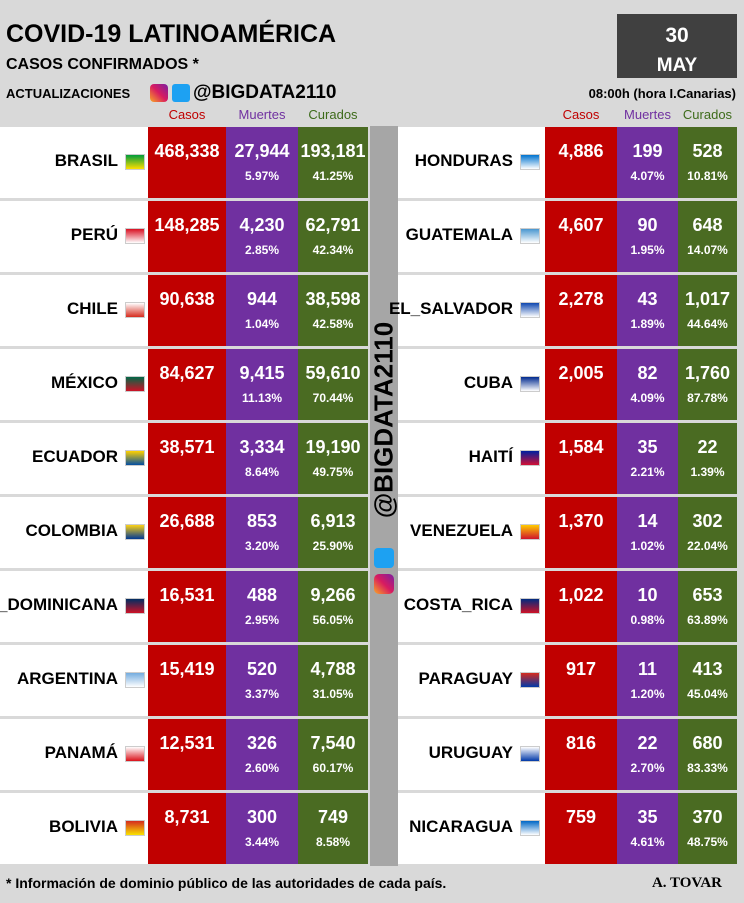  I want to click on value: 26,688, so click(187, 521).